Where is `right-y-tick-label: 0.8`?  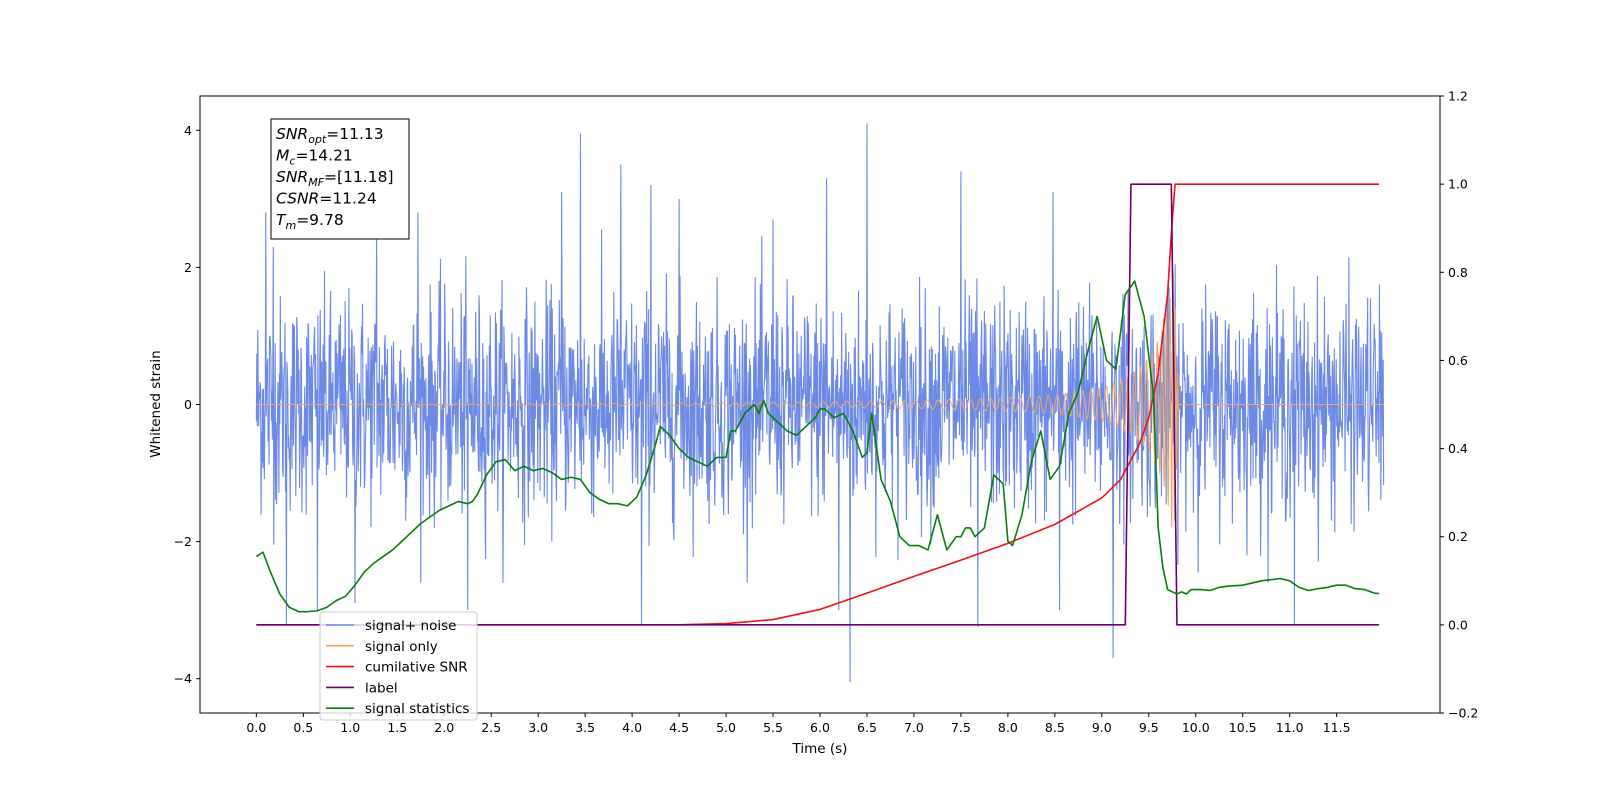
right-y-tick-label: 0.8 is located at coordinates (1458, 272).